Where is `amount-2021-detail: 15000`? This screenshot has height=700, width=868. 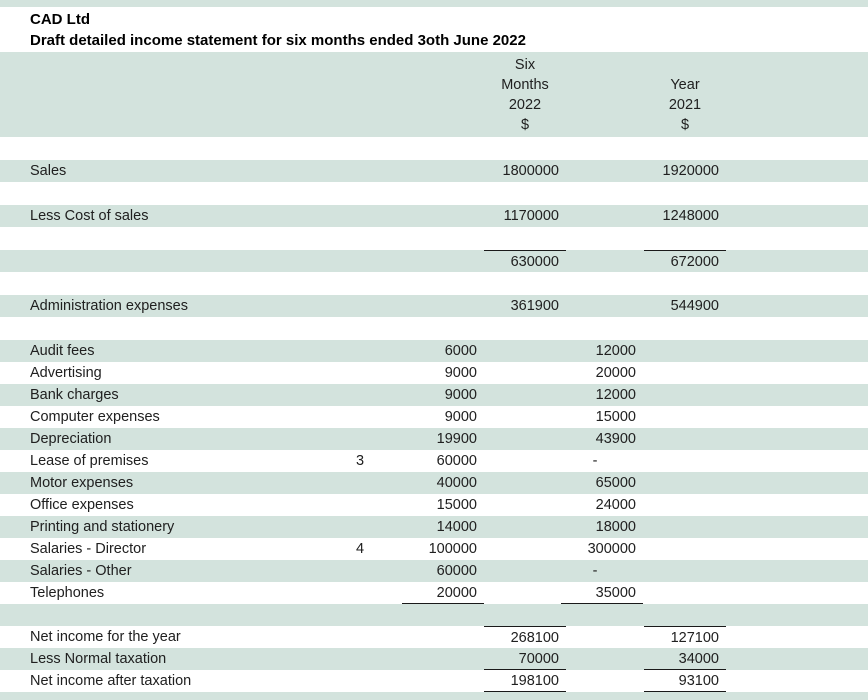
amount-2021-detail: 15000 is located at coordinates (615, 417).